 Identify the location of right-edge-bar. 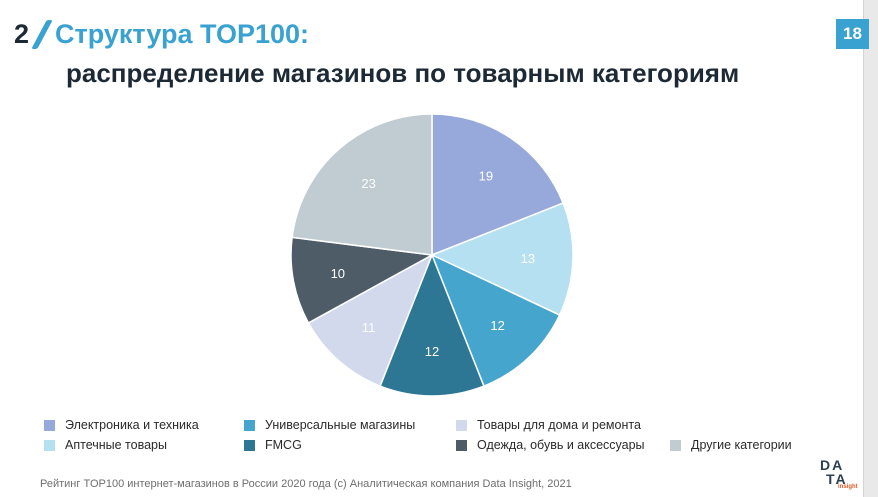
(871, 248).